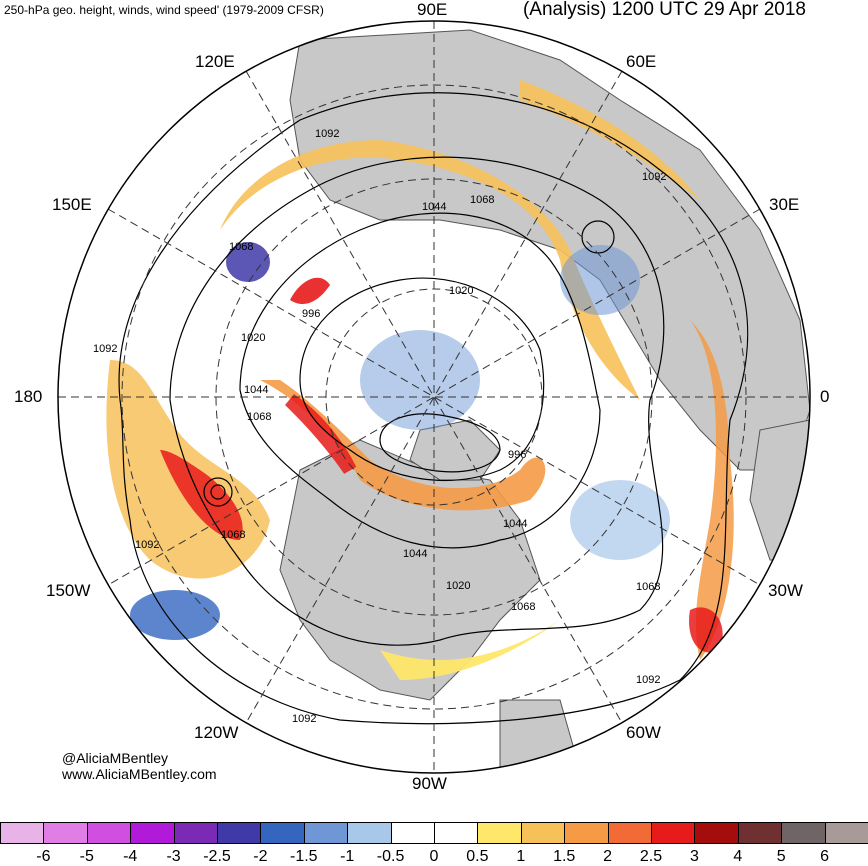 This screenshot has height=866, width=868. I want to click on lon-label-150w: 150W, so click(68, 590).